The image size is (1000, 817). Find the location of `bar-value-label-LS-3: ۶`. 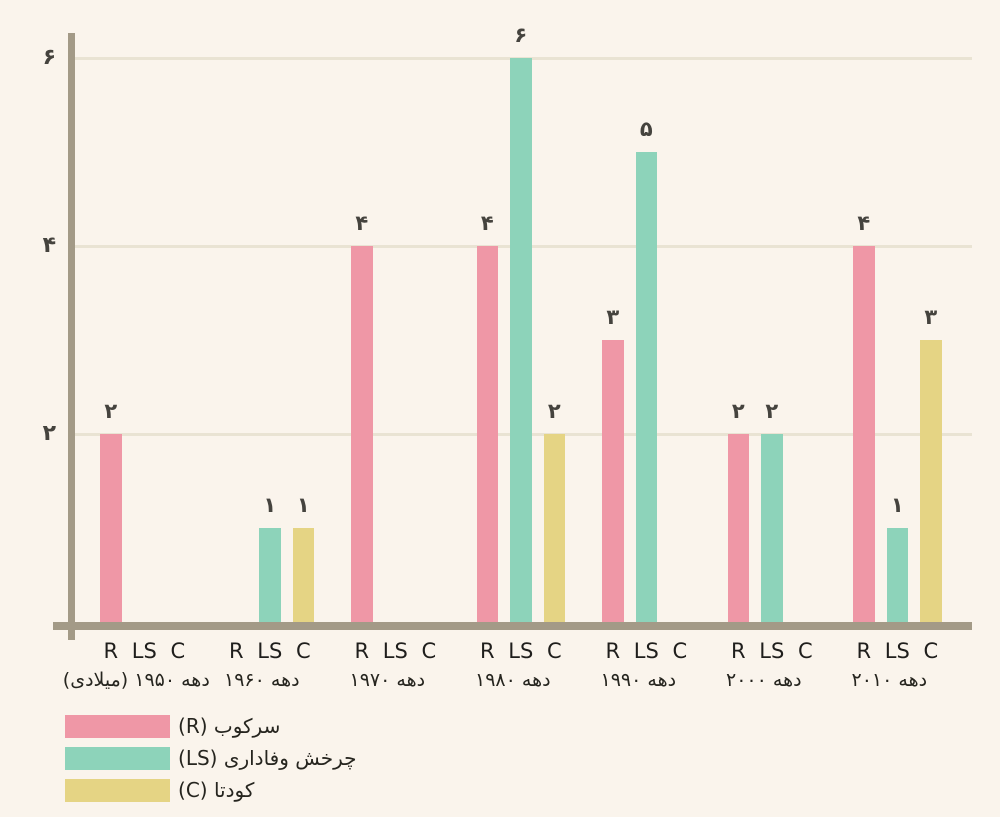

bar-value-label-LS-3: ۶ is located at coordinates (521, 35).